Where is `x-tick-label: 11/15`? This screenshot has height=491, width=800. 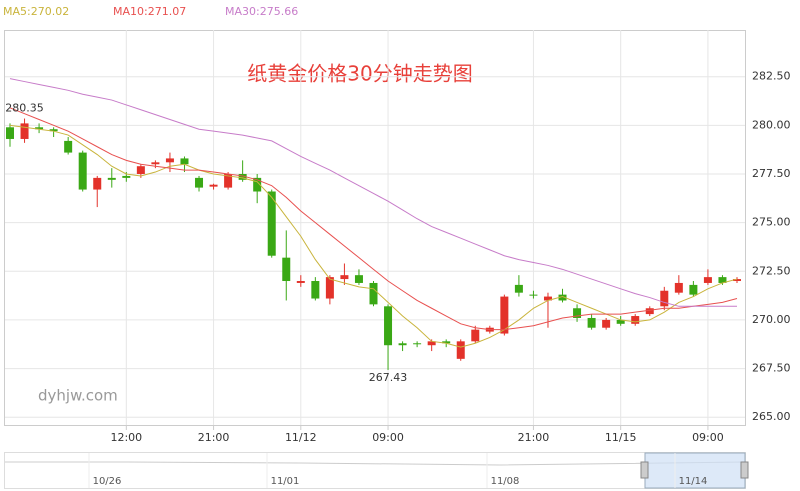
x-tick-label: 11/15 is located at coordinates (621, 437).